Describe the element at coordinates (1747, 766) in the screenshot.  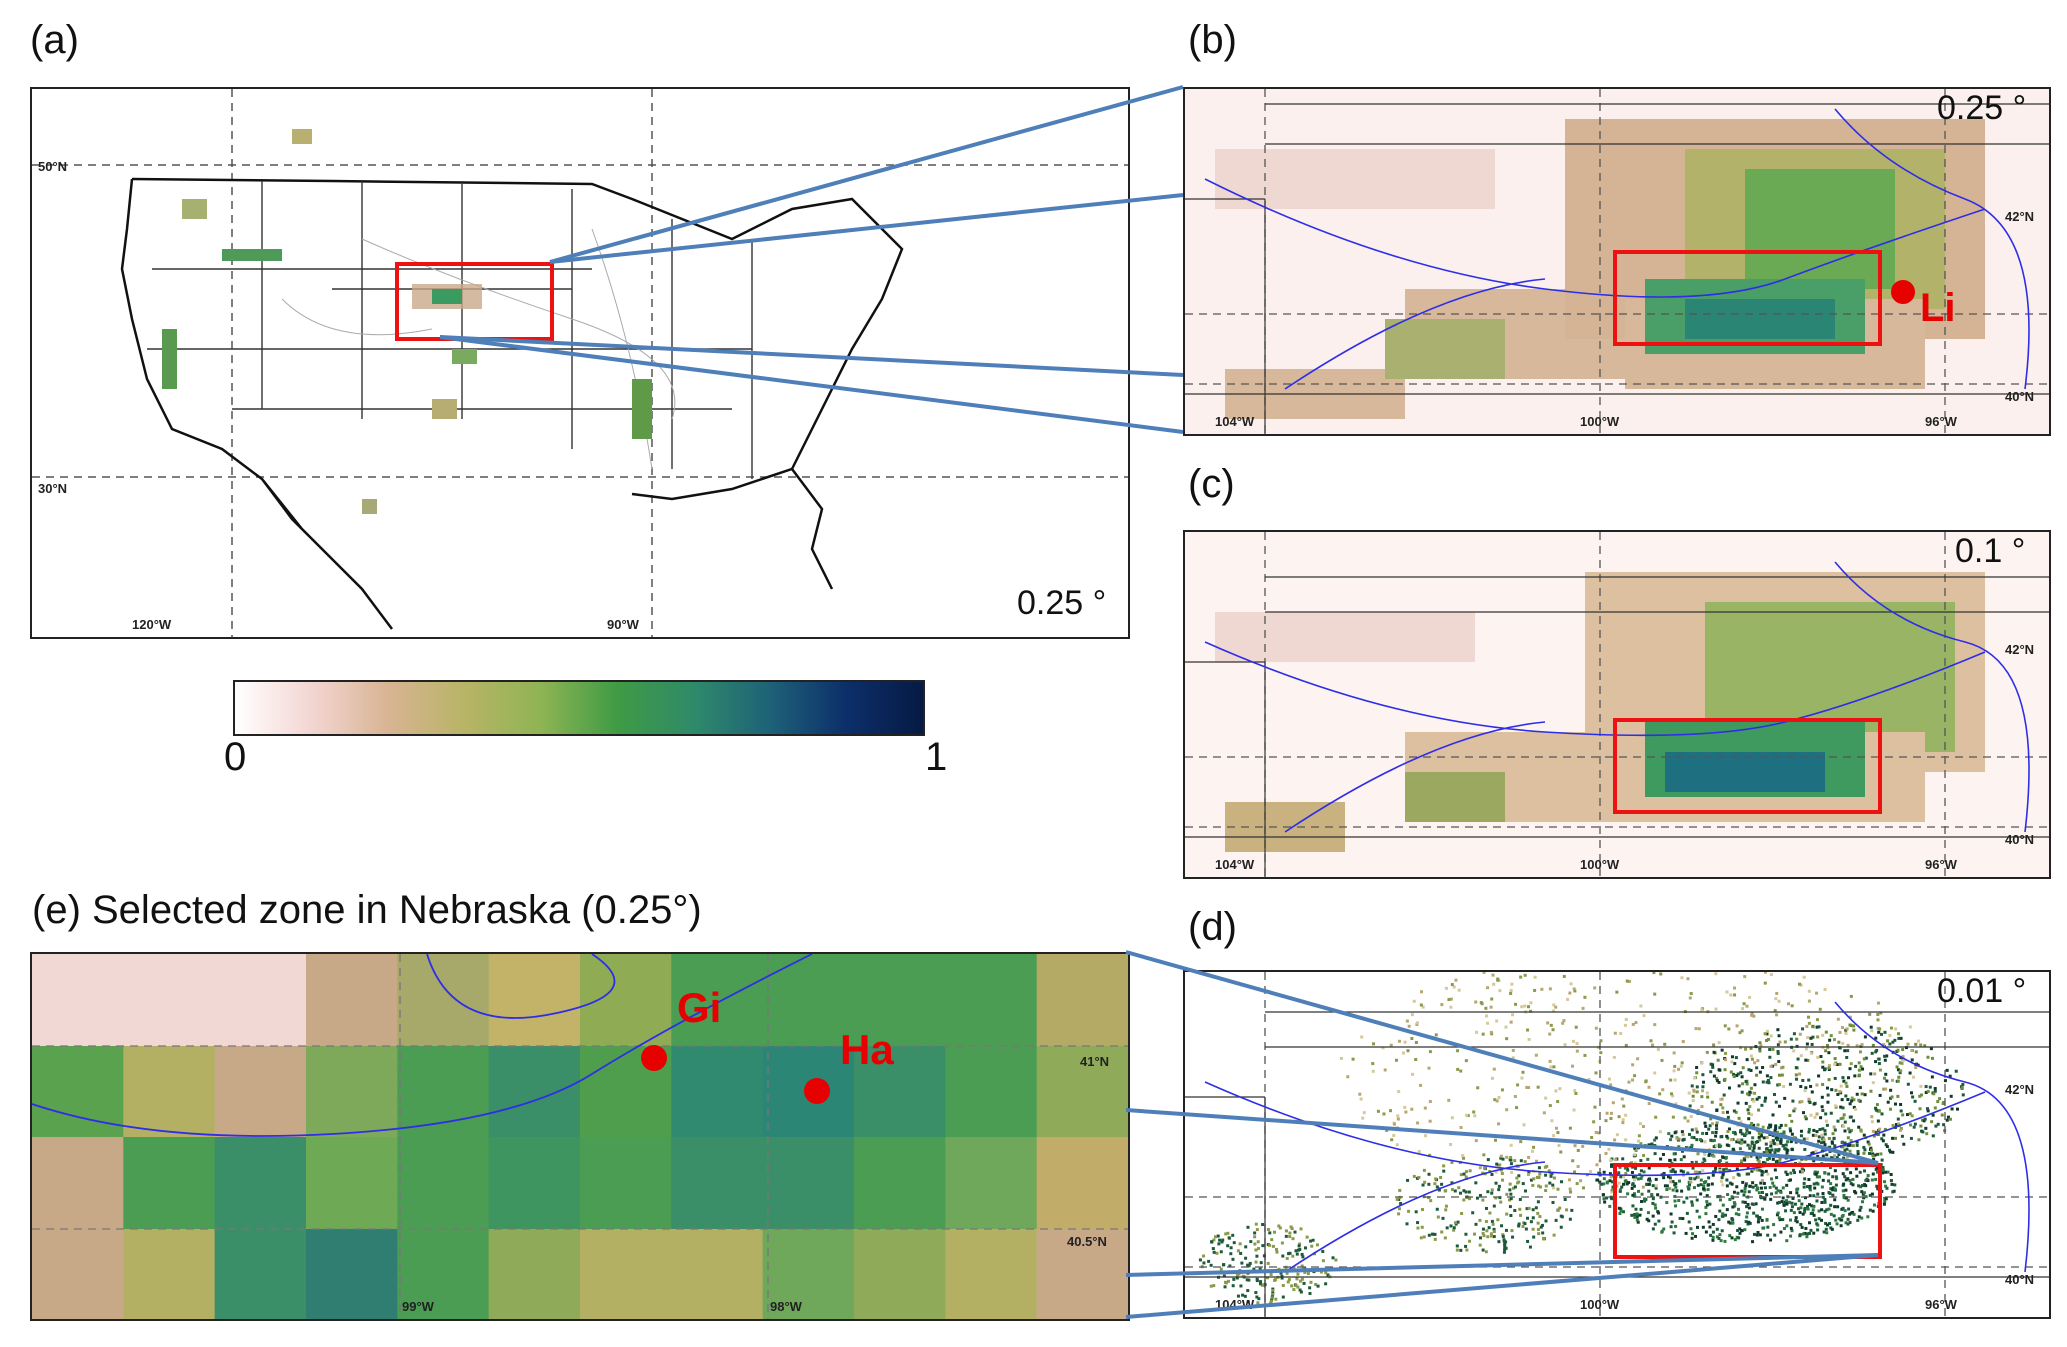
I see `panel-c-selection-box` at that location.